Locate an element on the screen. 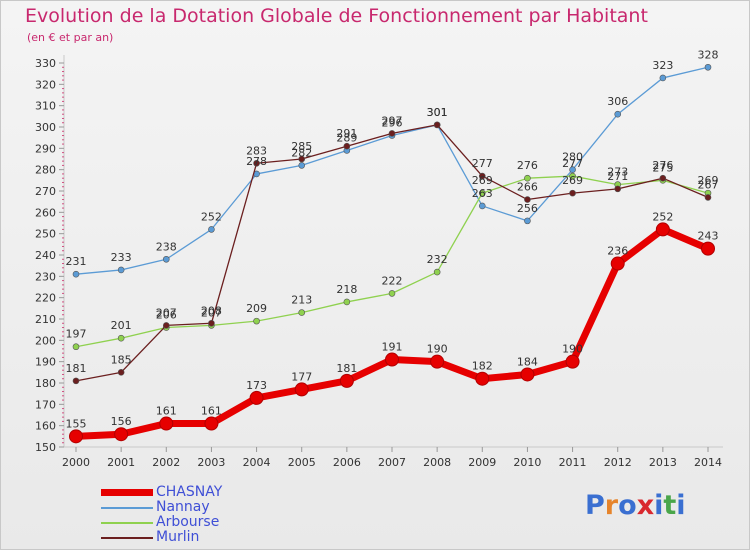  y-tick-label: 180 is located at coordinates (45, 383).